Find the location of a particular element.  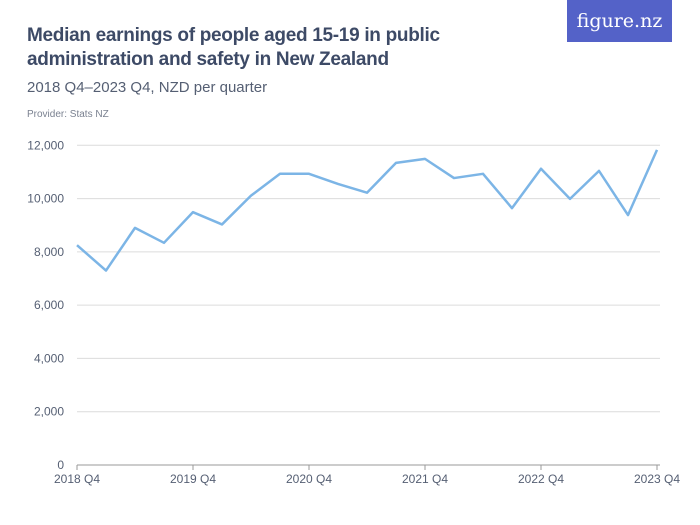

figure-nz-logo: figure.nz is located at coordinates (619, 21).